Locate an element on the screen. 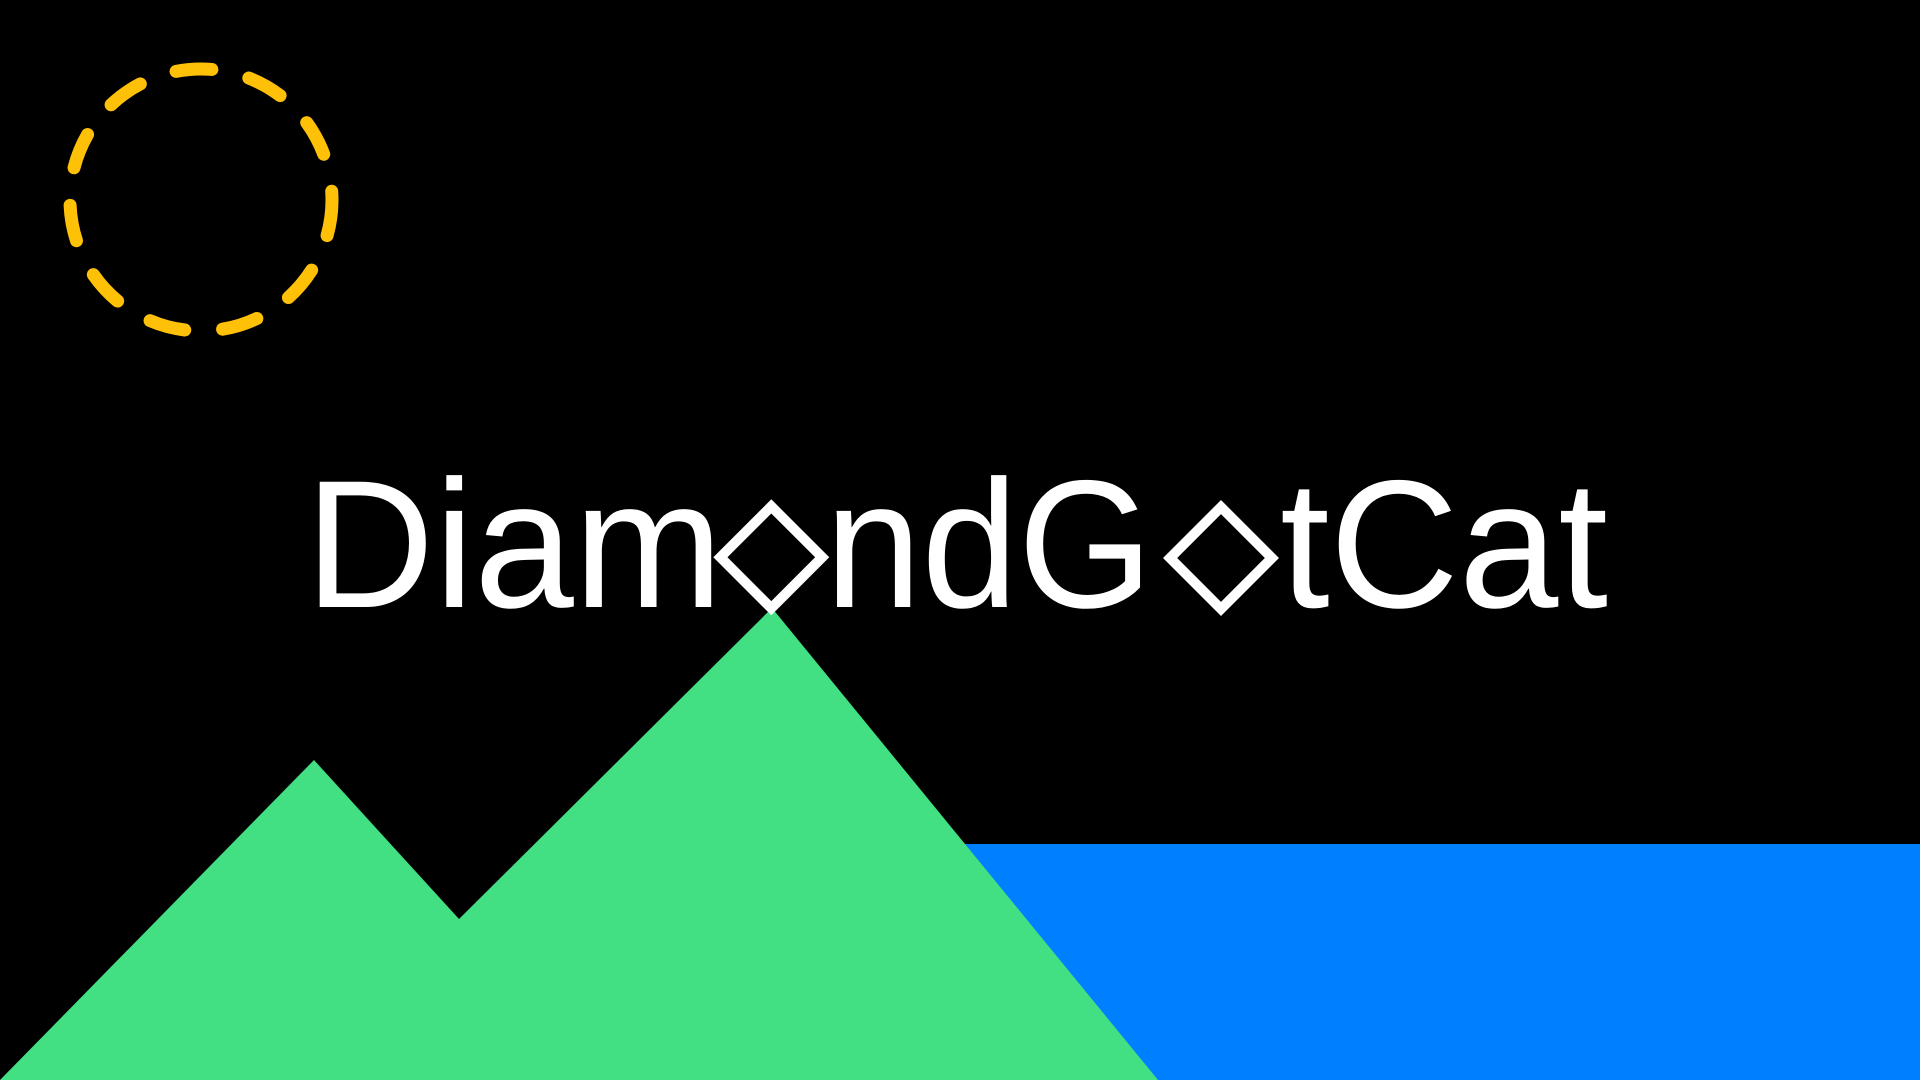 This screenshot has height=1080, width=1920. logo-segment-2: ndG is located at coordinates (989, 544).